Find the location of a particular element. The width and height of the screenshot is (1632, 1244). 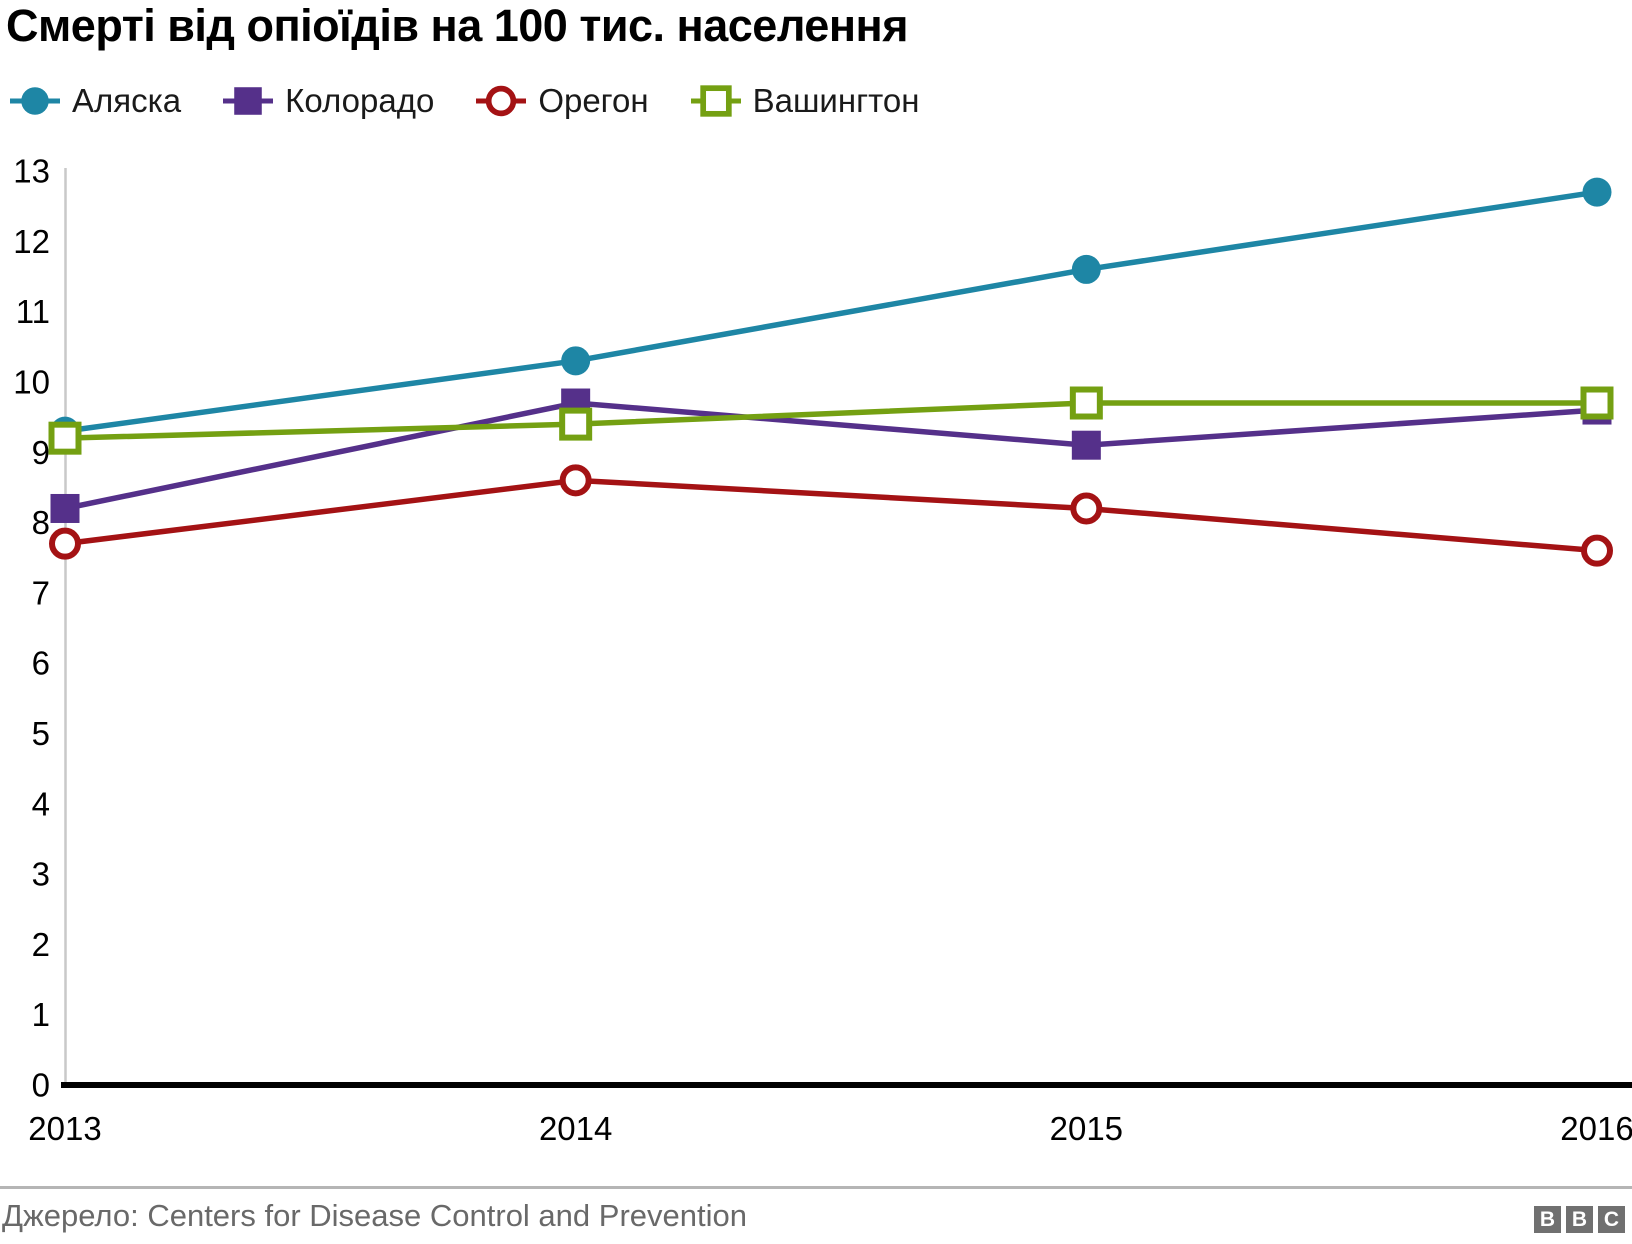

svg-text: 2 is located at coordinates (41, 944).